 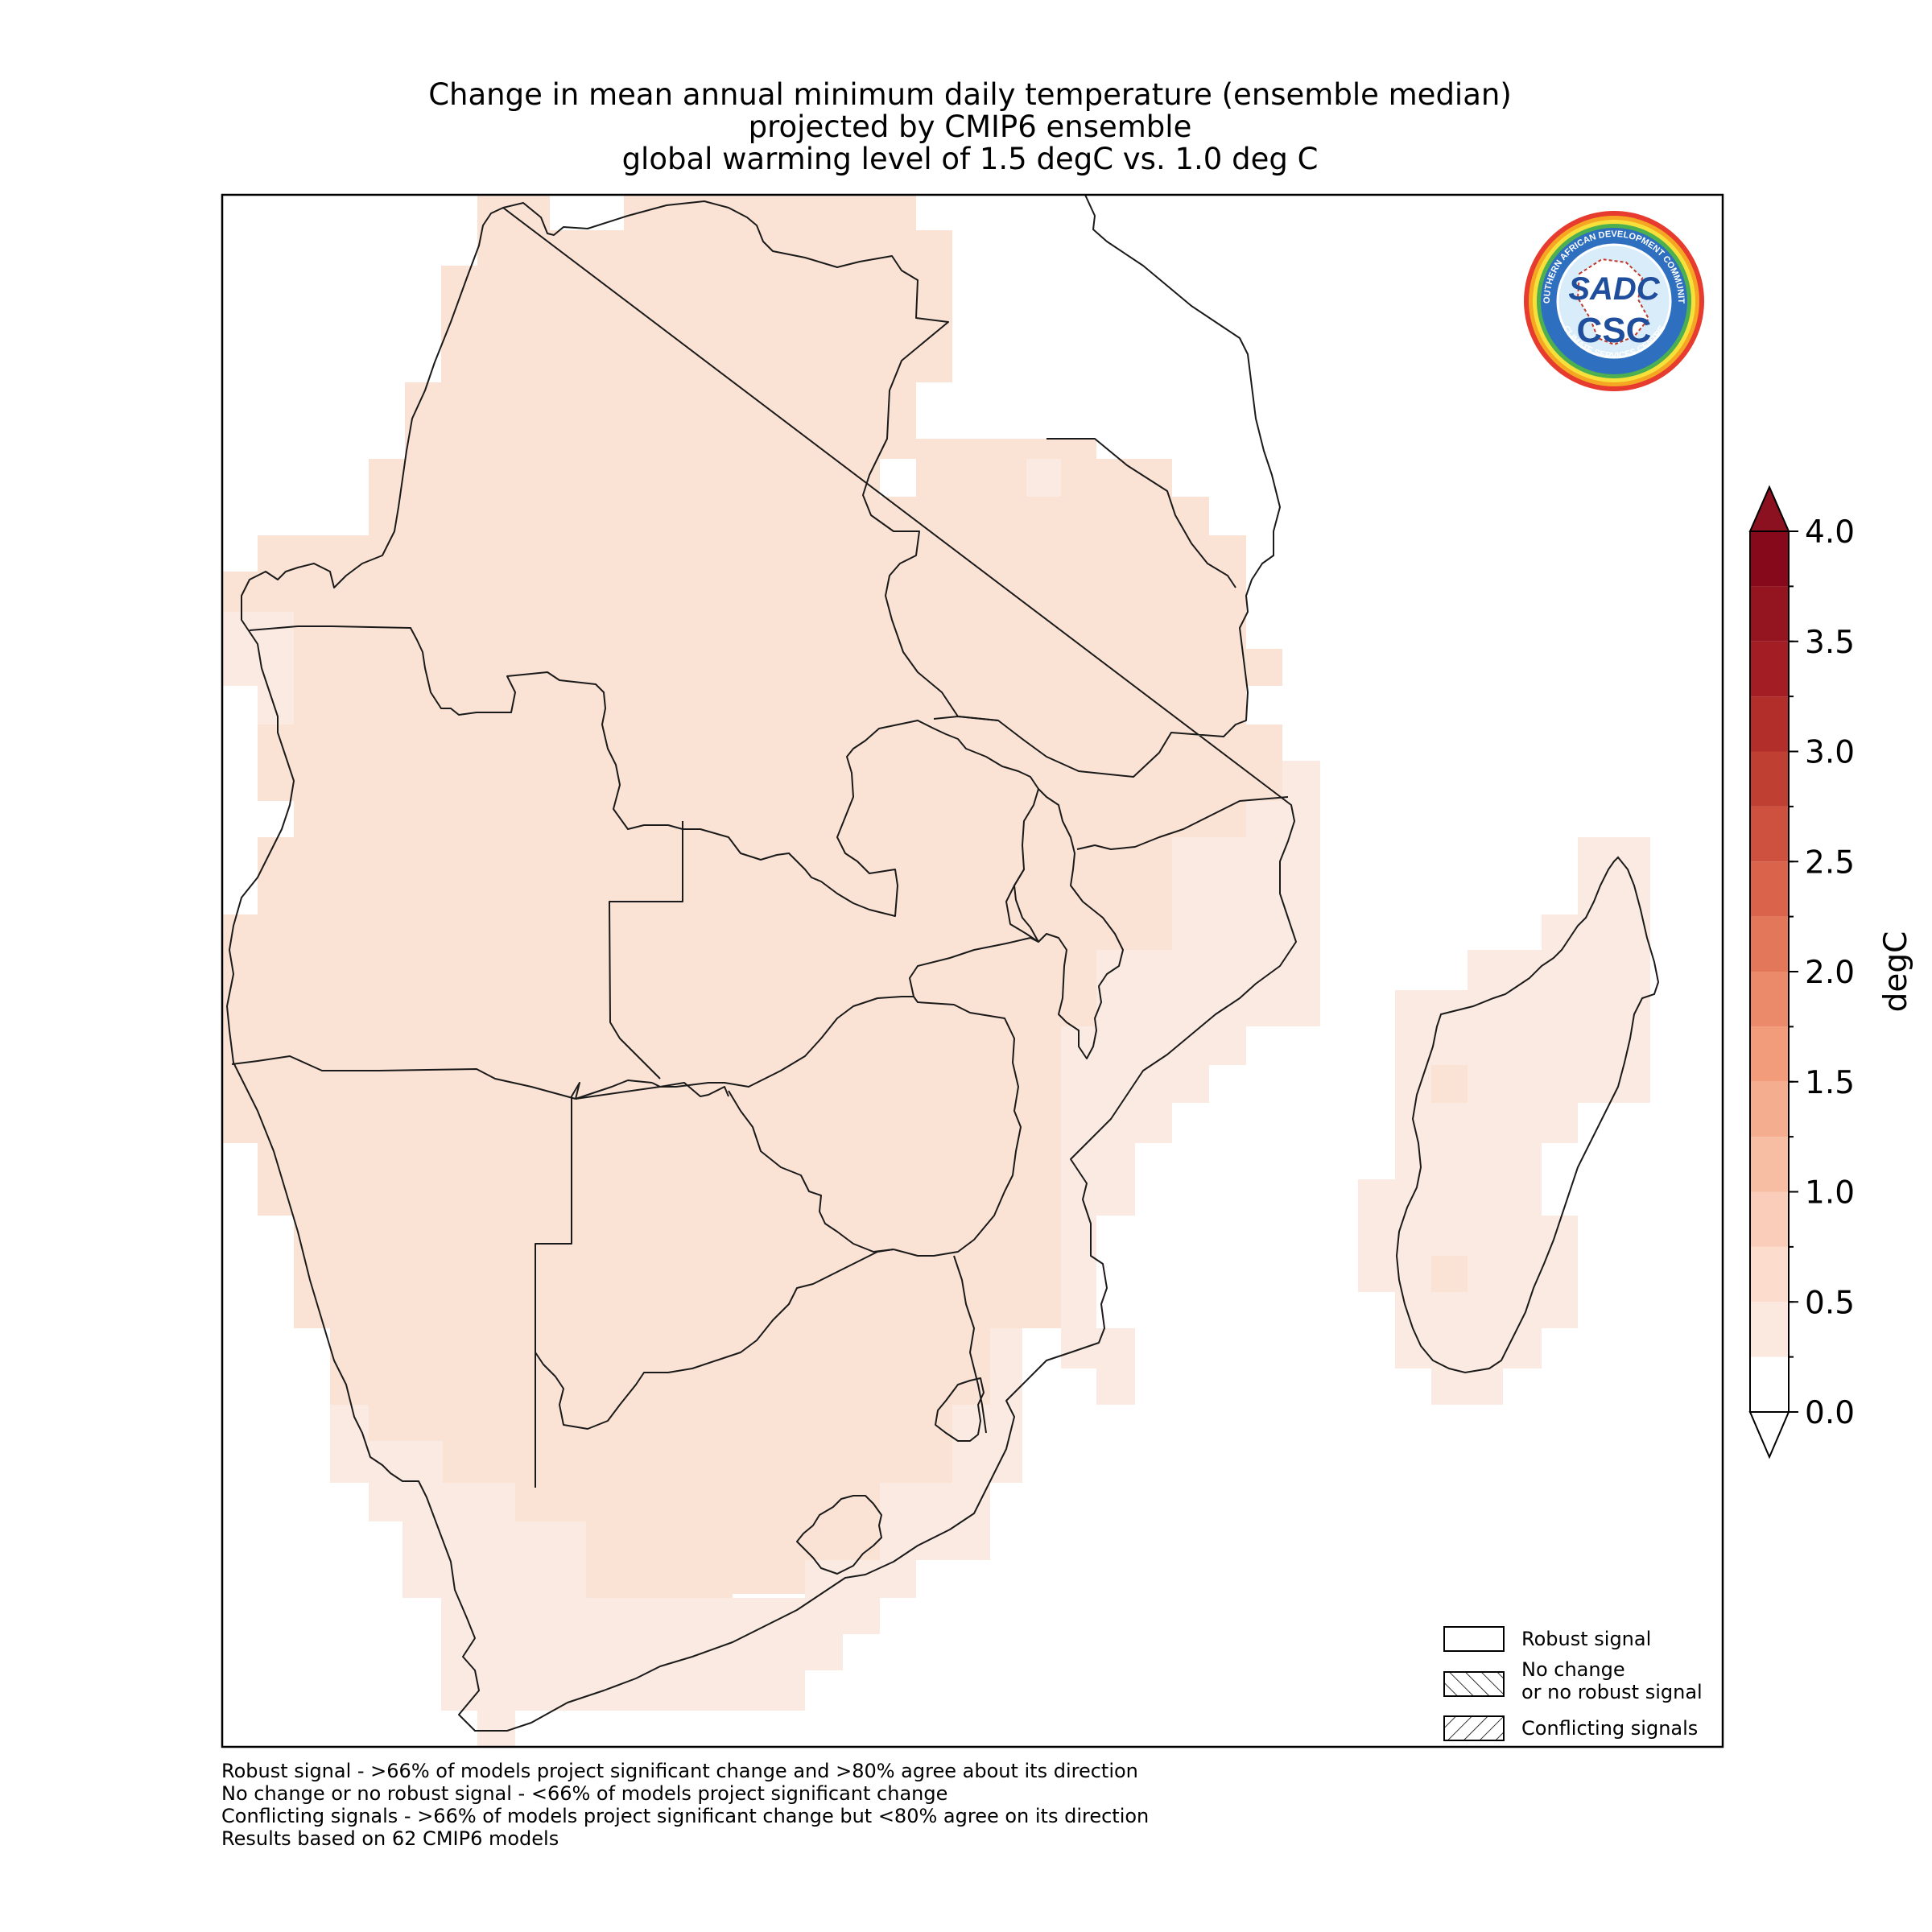 I want to click on border-malawi, so click(x=1068, y=924).